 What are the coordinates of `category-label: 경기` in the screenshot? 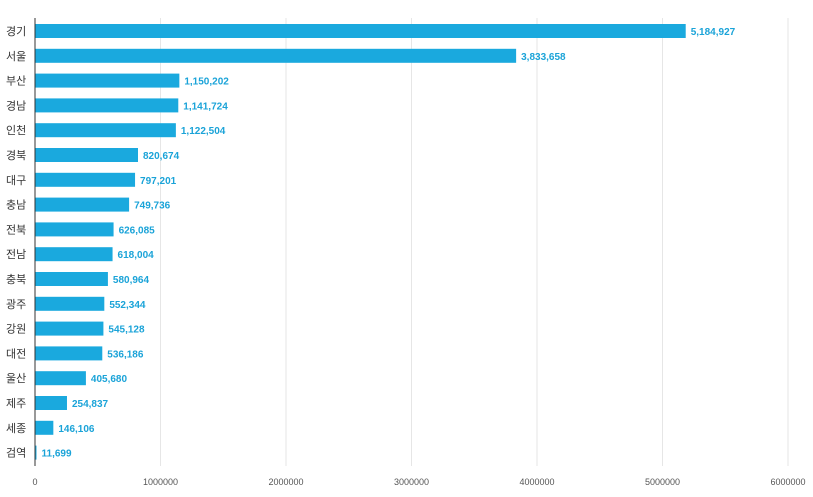 It's located at (16, 31).